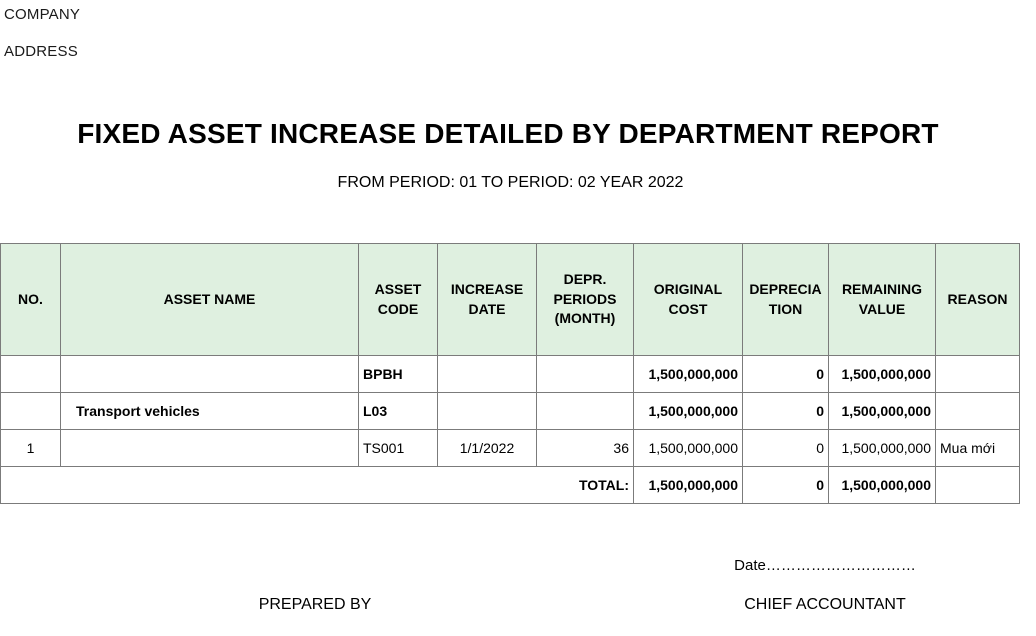  What do you see at coordinates (585, 299) in the screenshot?
I see `header-depr-periods: DEPR. PERIODS (MONTH)` at bounding box center [585, 299].